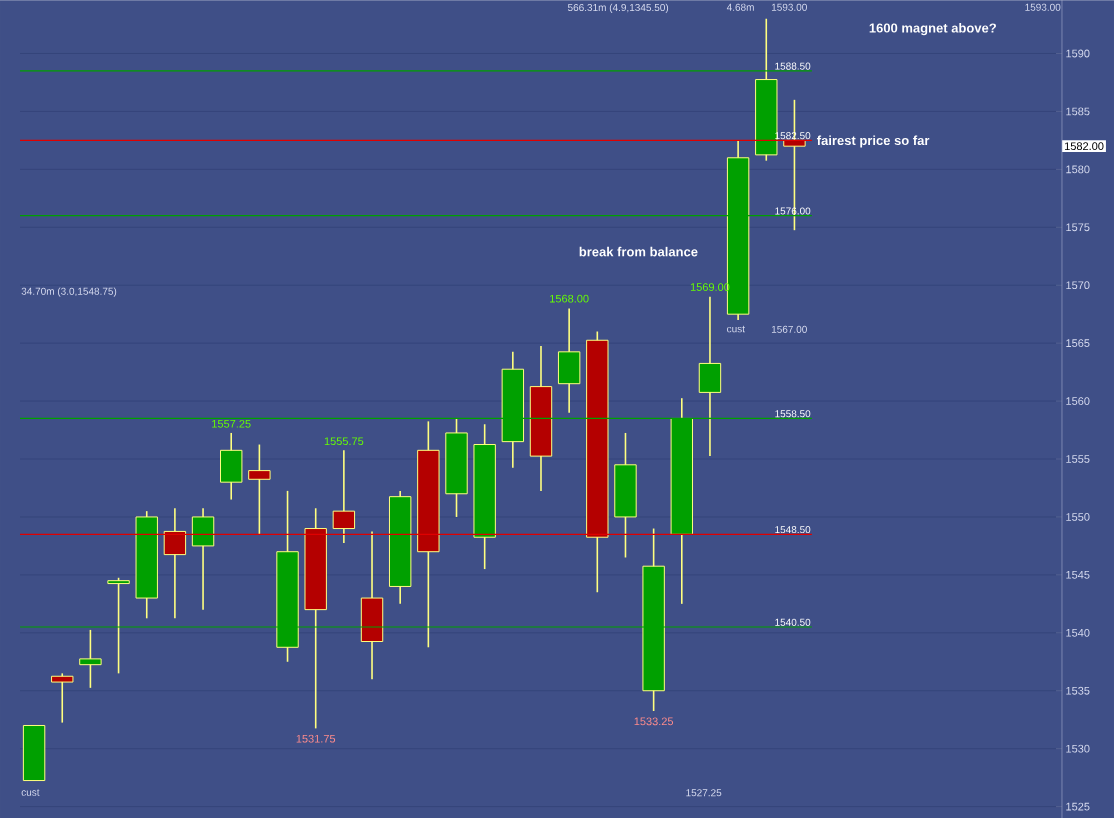 Image resolution: width=1114 pixels, height=818 pixels. Describe the element at coordinates (1078, 806) in the screenshot. I see `y-tick-label: 1525` at that location.